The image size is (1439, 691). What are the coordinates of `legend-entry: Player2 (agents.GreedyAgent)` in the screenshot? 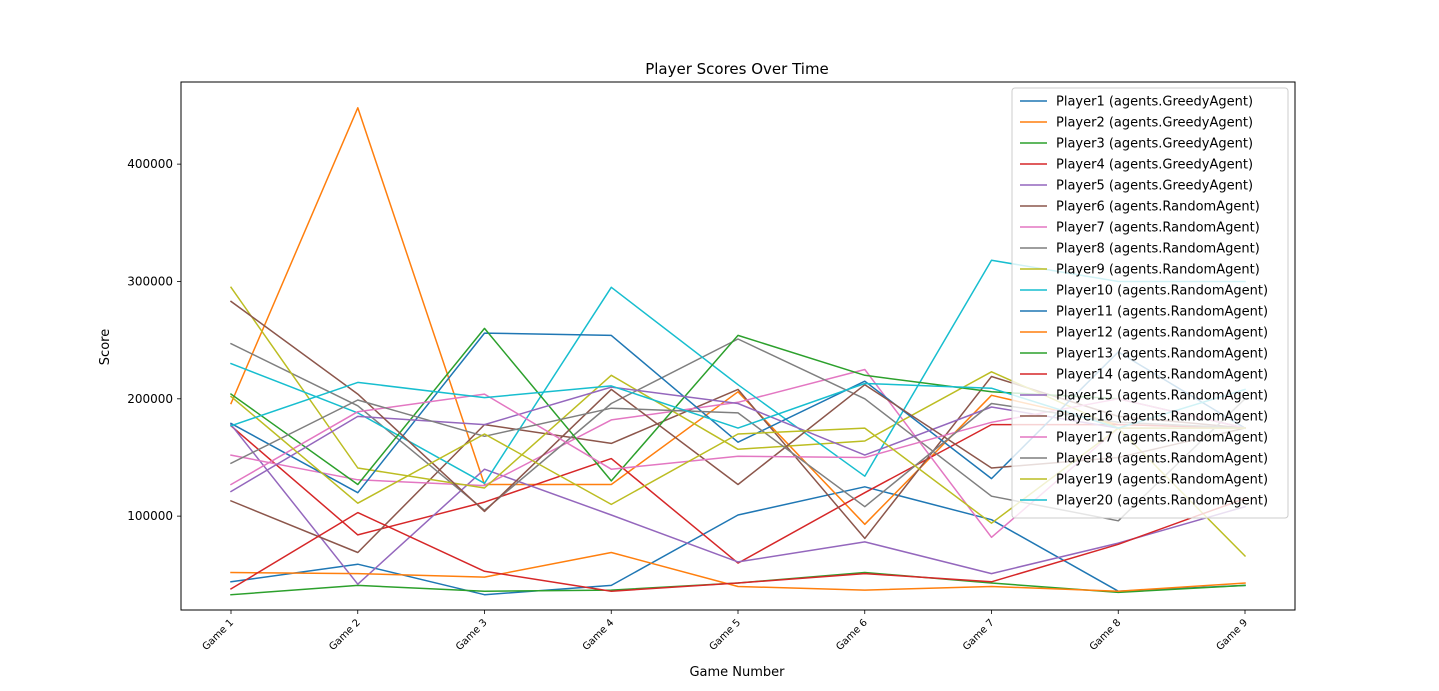 It's located at (1154, 123).